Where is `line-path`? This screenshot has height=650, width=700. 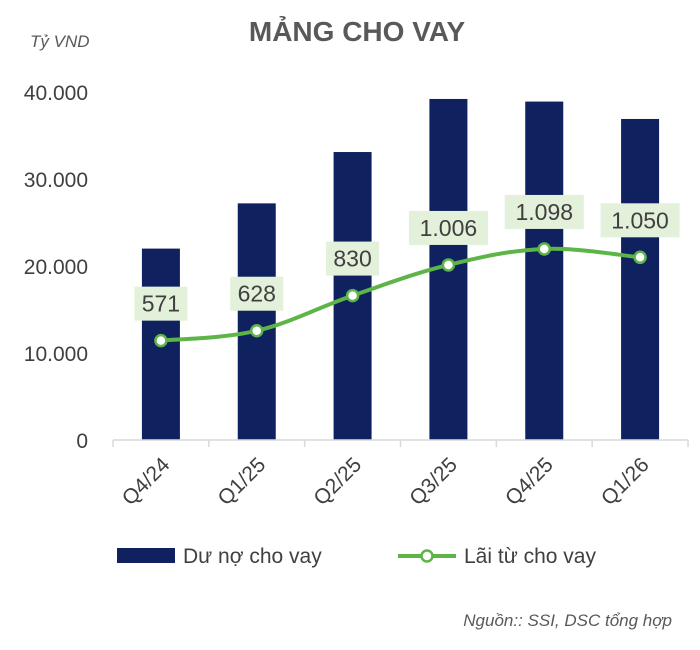 line-path is located at coordinates (400, 294).